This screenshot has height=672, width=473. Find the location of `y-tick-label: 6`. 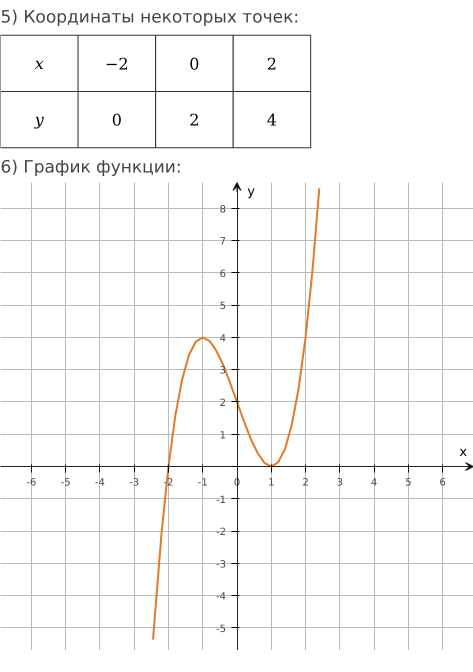

y-tick-label: 6 is located at coordinates (223, 274).